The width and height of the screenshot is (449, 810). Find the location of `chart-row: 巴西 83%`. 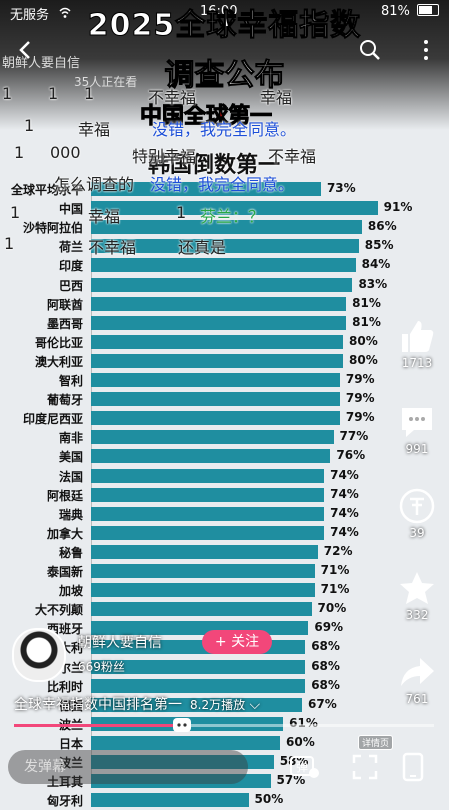

chart-row: 巴西 83% is located at coordinates (224, 285).